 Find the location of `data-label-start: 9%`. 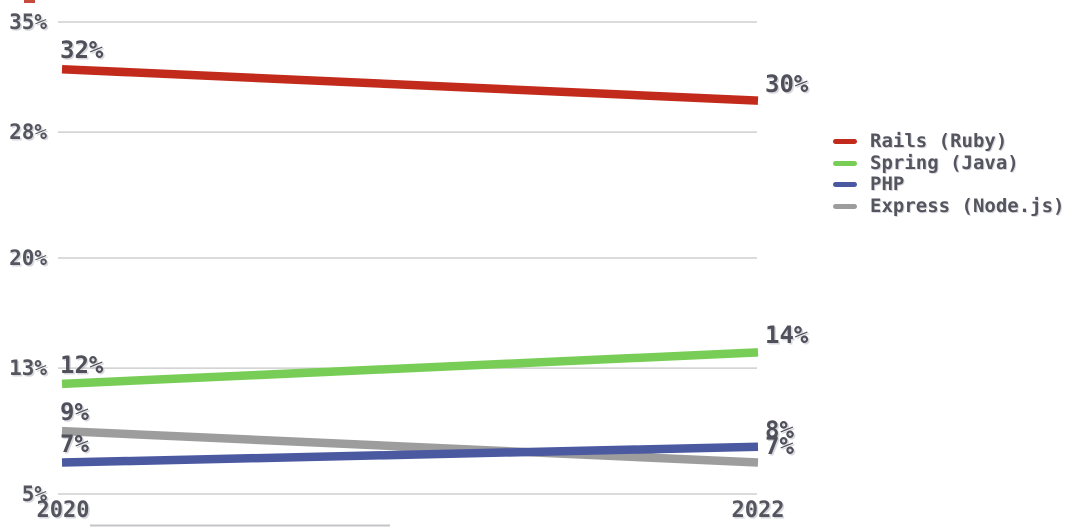

data-label-start: 9% is located at coordinates (74, 412).